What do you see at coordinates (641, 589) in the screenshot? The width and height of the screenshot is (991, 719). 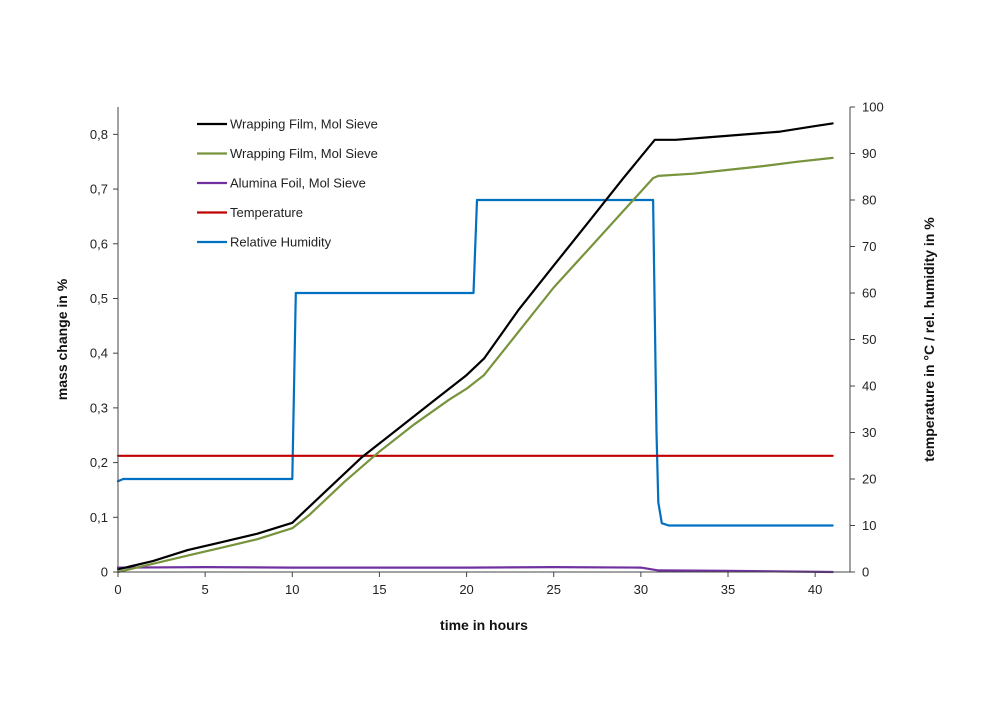 I see `x-tick-label: 30` at bounding box center [641, 589].